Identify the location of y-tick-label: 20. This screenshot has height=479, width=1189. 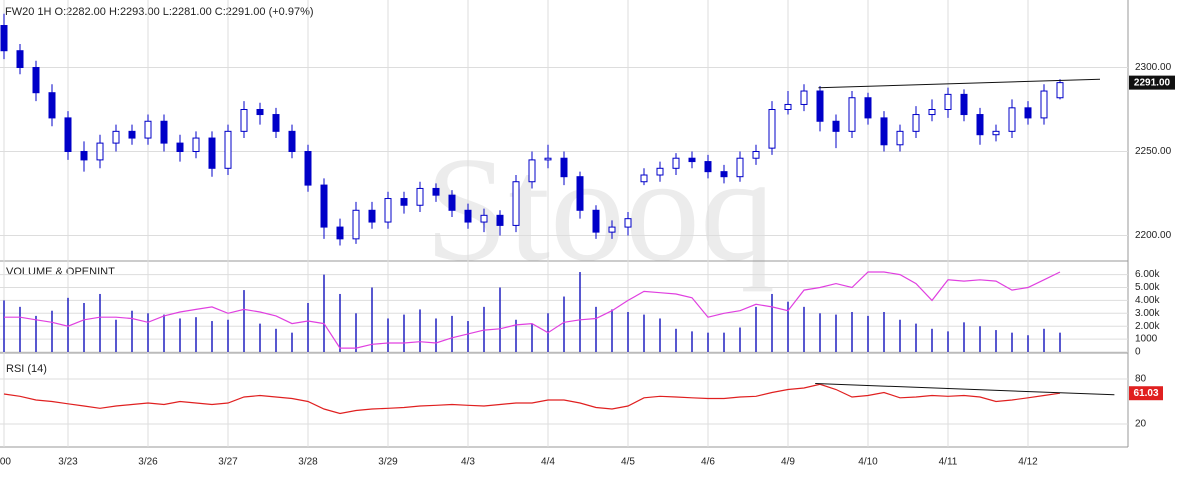
(1141, 424).